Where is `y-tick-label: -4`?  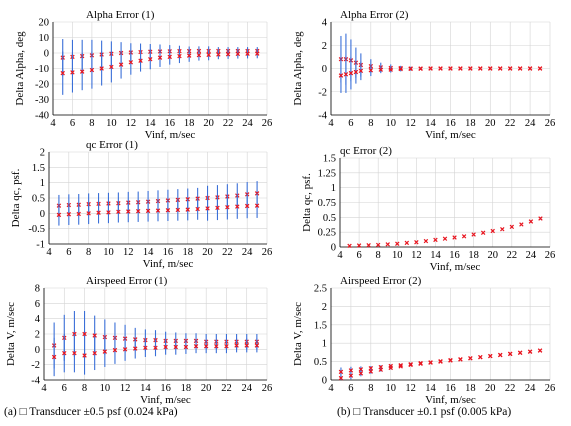 y-tick-label: -4 is located at coordinates (35, 381).